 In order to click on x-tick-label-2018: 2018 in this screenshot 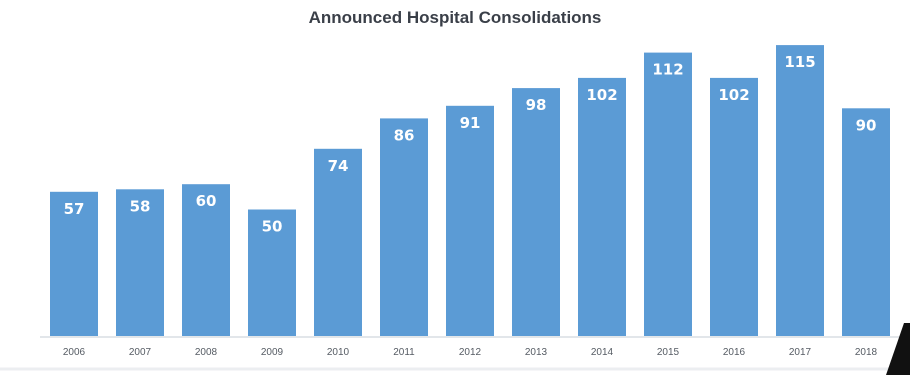, I will do `click(866, 352)`.